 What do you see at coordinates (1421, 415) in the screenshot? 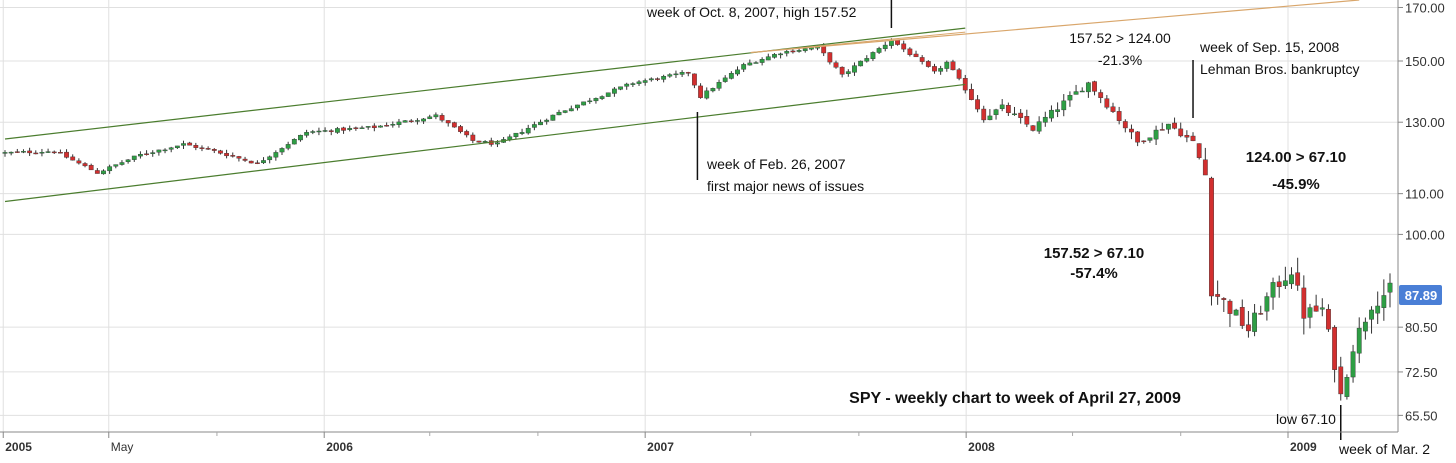
I see `y-tick-label: 65.50` at bounding box center [1421, 415].